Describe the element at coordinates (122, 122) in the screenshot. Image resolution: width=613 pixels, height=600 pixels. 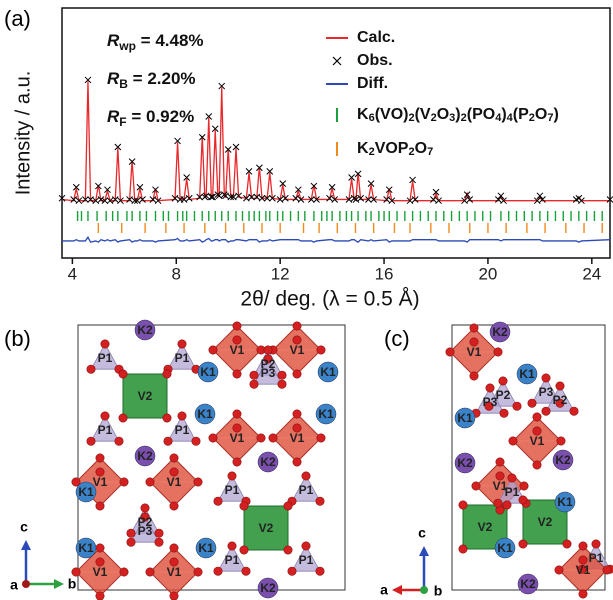
I see `annotation-subscript: F` at that location.